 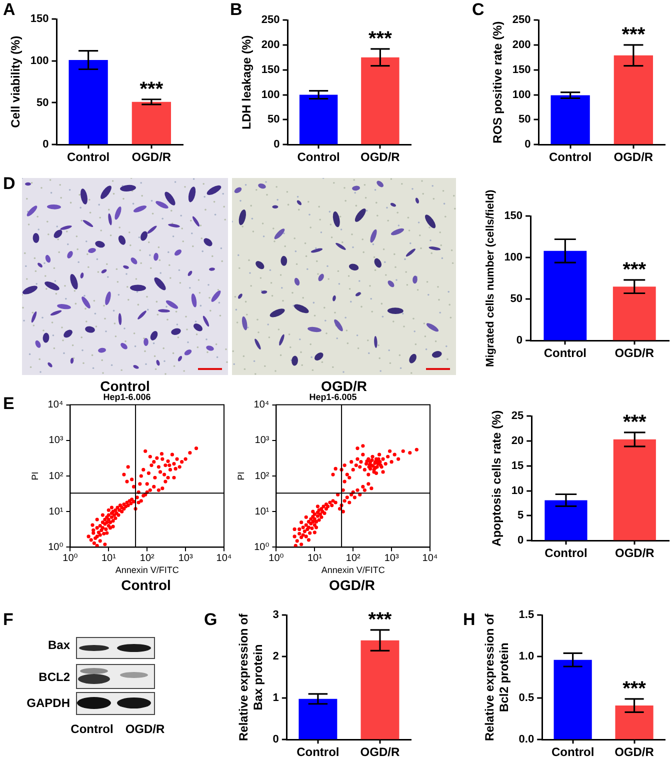 I want to click on y-tick-label: 15, so click(x=517, y=466).